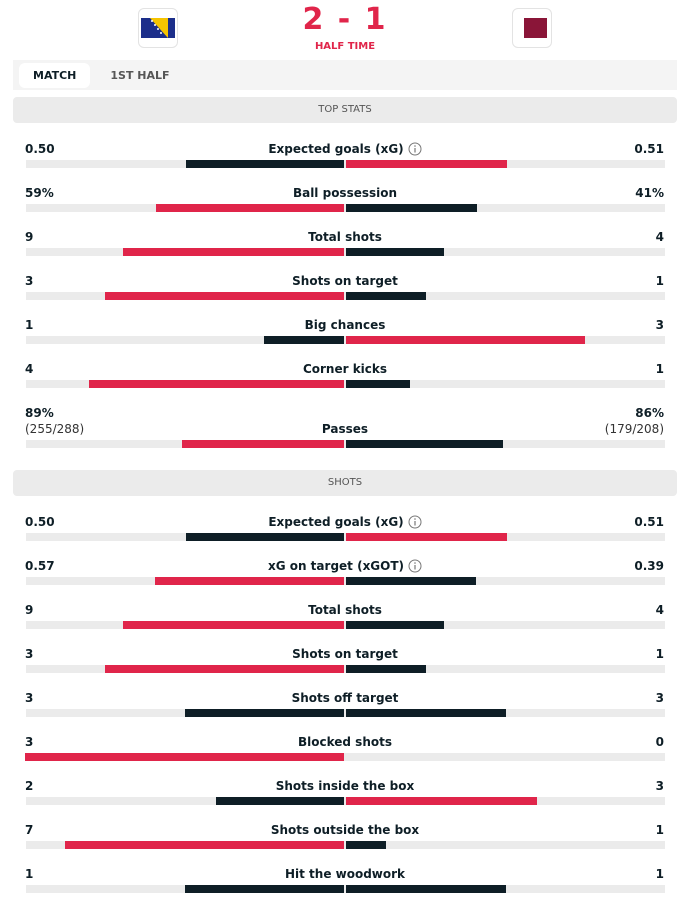  I want to click on stat-label-text: Shots inside the box, so click(345, 786).